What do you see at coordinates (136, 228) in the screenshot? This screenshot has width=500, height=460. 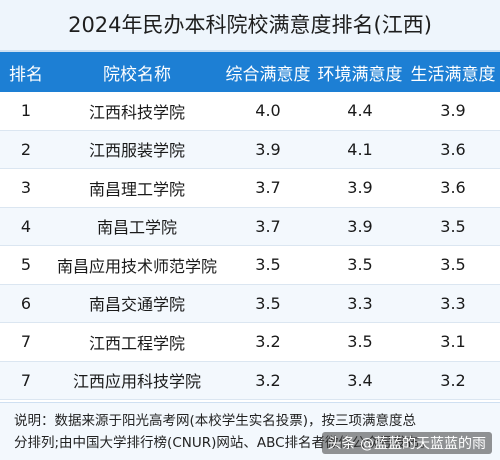 I see `cell-name: 南昌工学院` at bounding box center [136, 228].